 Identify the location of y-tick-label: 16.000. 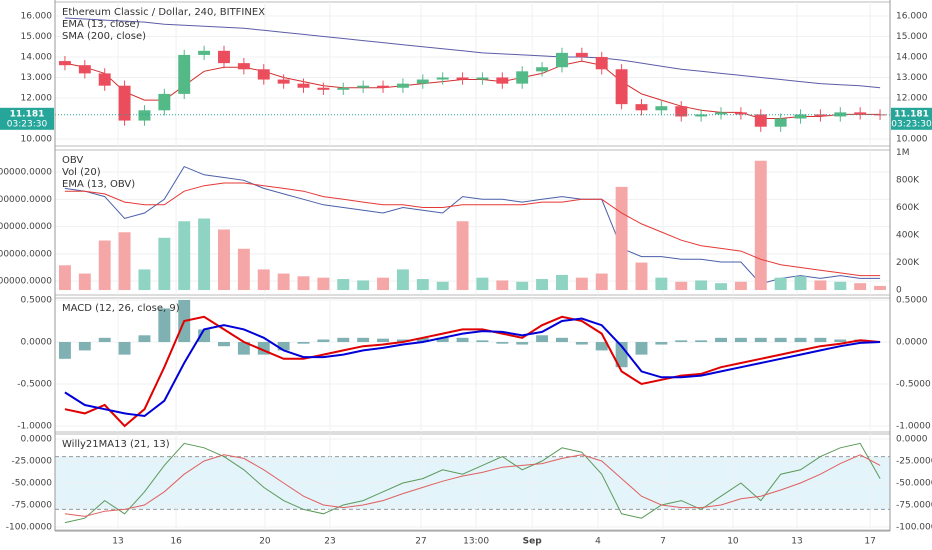
(37, 16).